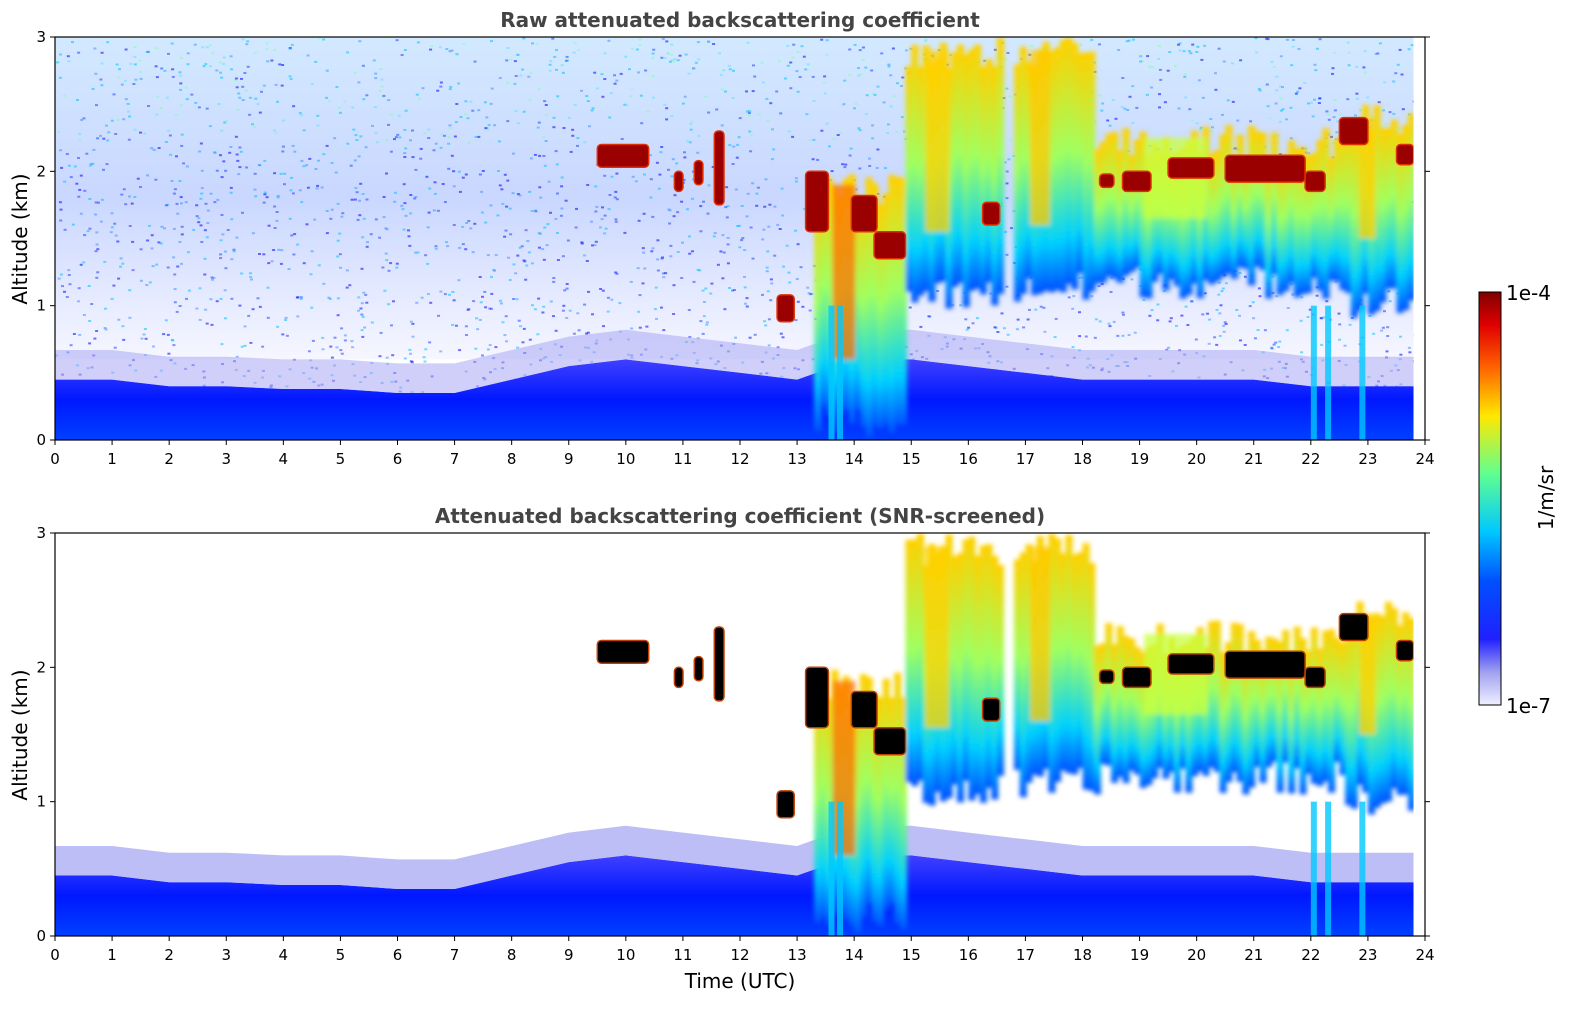  I want to click on x-tick-label: 11, so click(682, 955).